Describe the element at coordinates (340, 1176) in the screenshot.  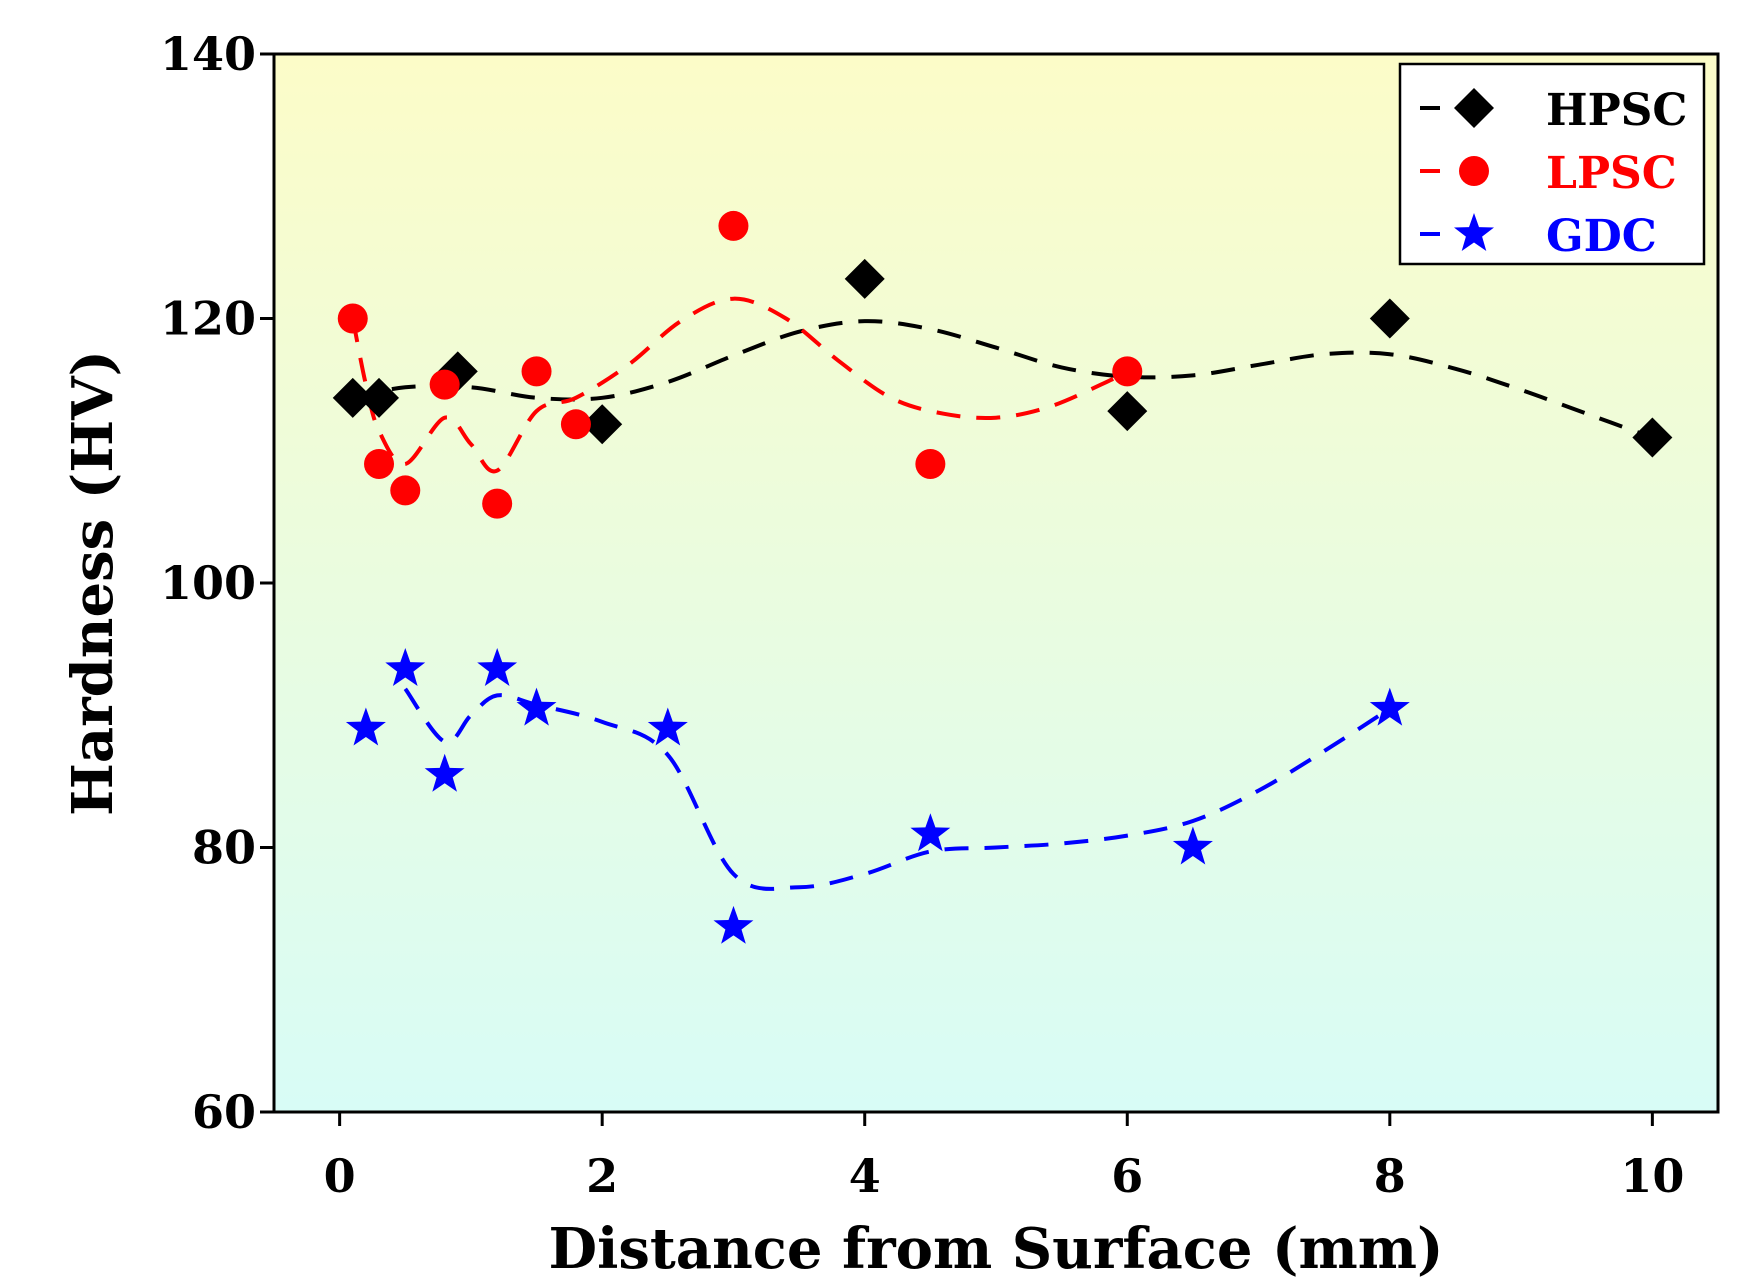
I see `x-tick-label: 0` at that location.